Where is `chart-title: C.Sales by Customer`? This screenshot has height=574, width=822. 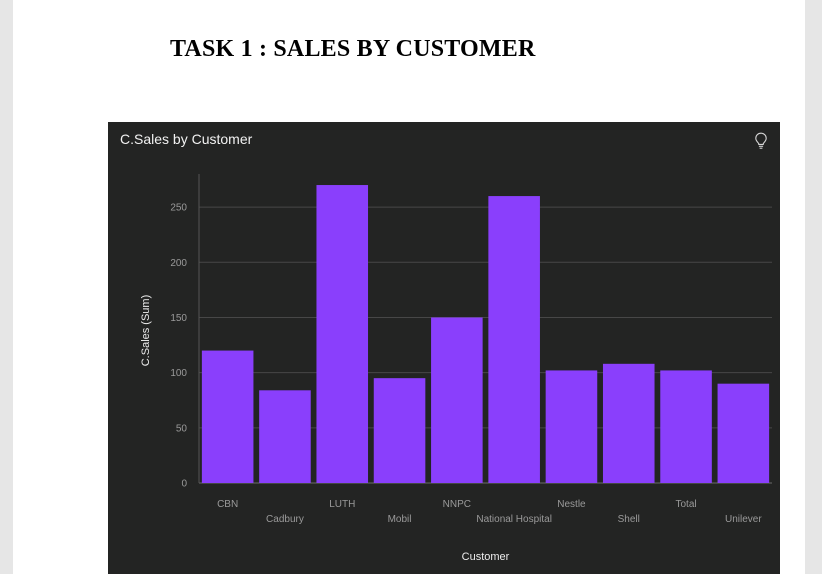
chart-title: C.Sales by Customer is located at coordinates (186, 139).